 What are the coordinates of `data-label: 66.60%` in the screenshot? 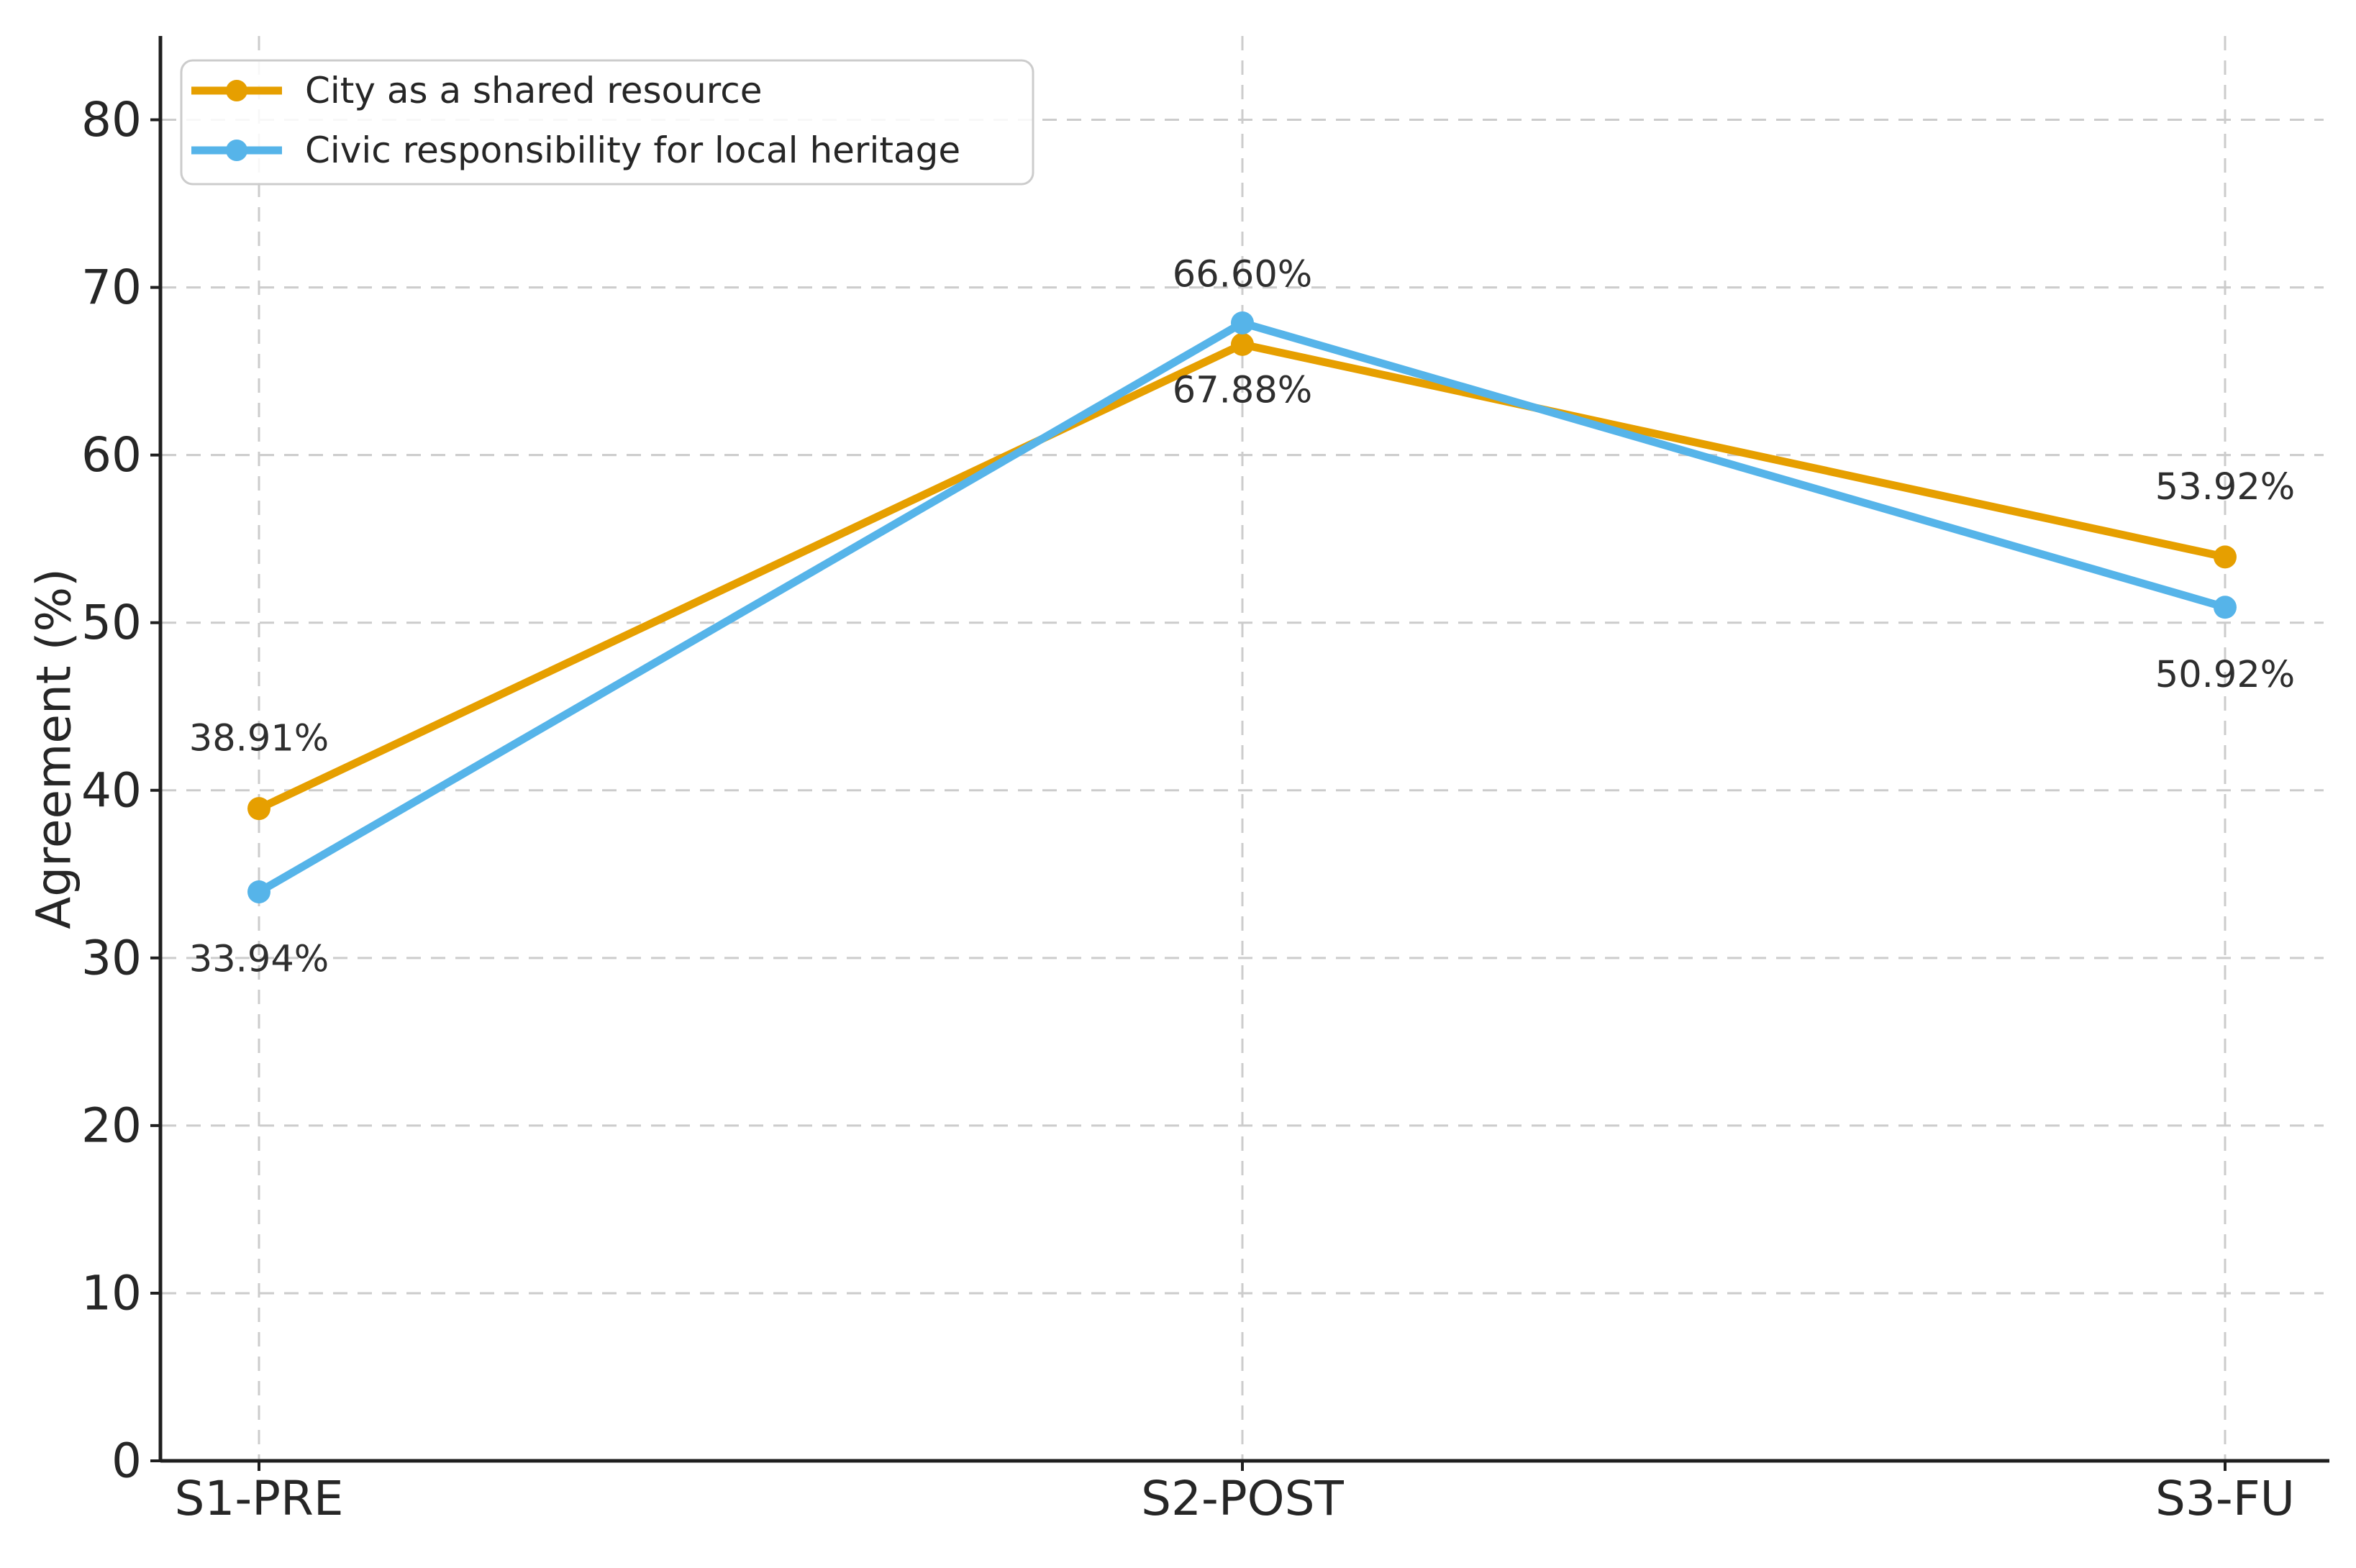 It's located at (1242, 275).